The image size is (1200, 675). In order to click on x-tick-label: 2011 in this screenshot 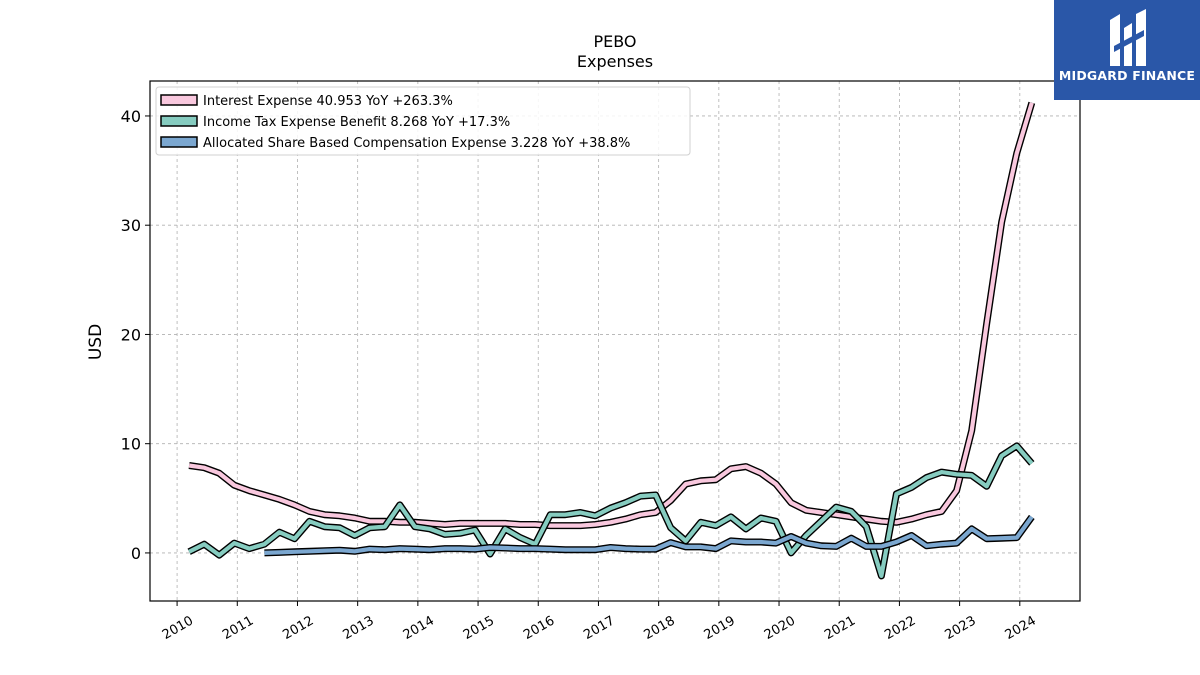, I will do `click(238, 628)`.